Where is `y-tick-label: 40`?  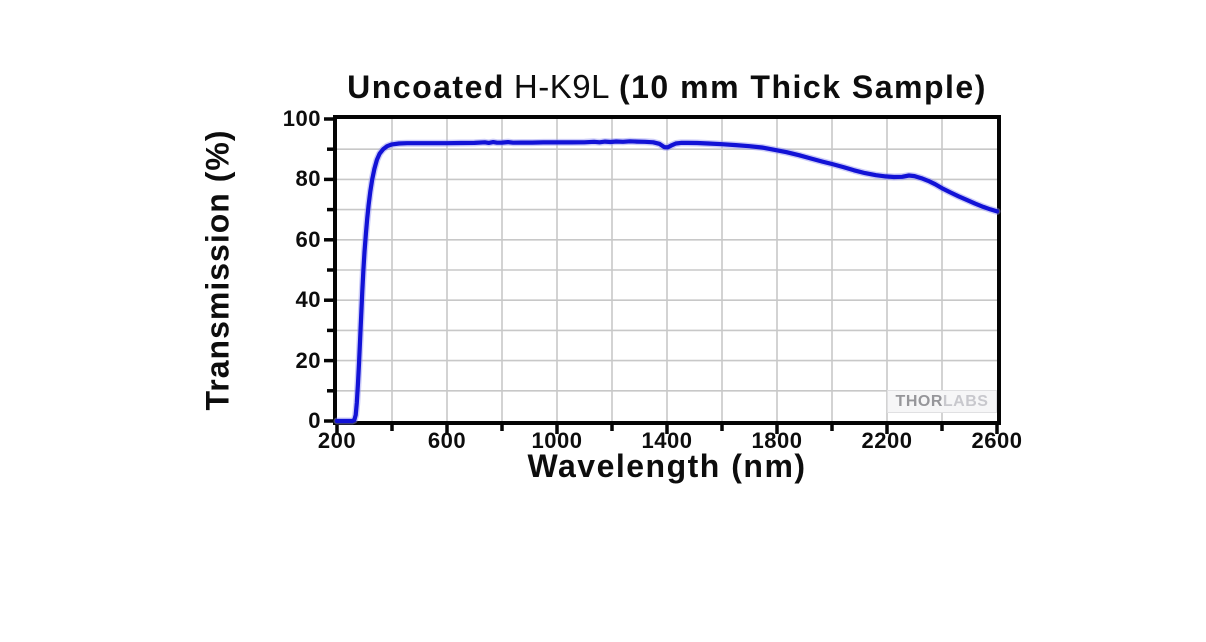
y-tick-label: 40 is located at coordinates (308, 299).